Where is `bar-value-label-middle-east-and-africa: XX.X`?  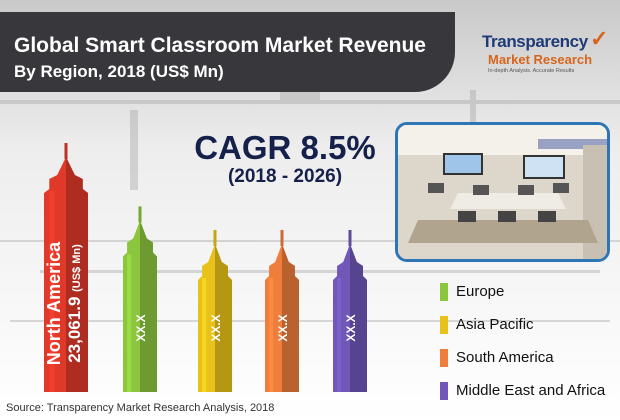
bar-value-label-middle-east-and-africa: XX.X is located at coordinates (351, 327).